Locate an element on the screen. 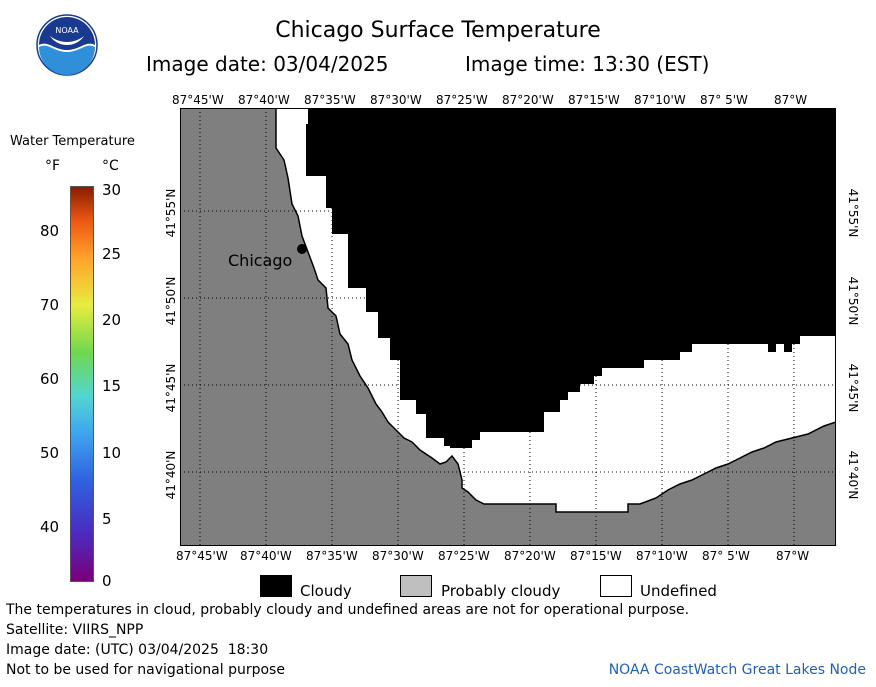 Image resolution: width=876 pixels, height=687 pixels. lon-label-top: 87°30'W is located at coordinates (396, 100).